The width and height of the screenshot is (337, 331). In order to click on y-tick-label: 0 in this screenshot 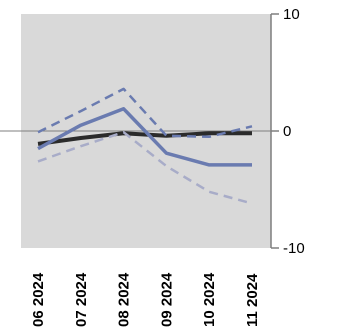, I will do `click(287, 131)`.